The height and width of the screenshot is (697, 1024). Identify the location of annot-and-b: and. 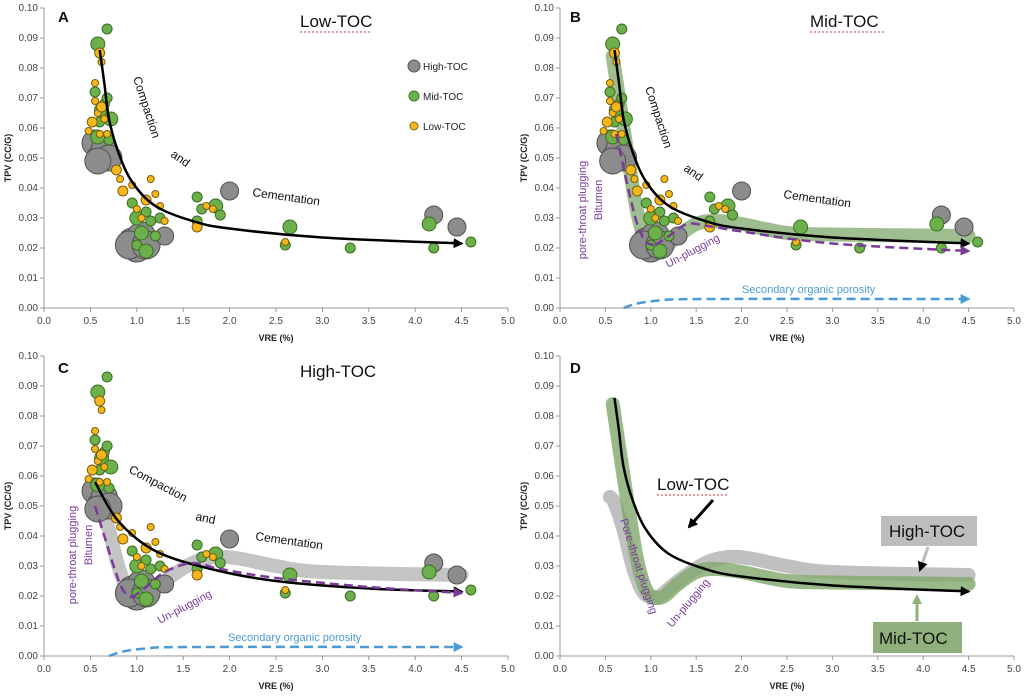
(693, 172).